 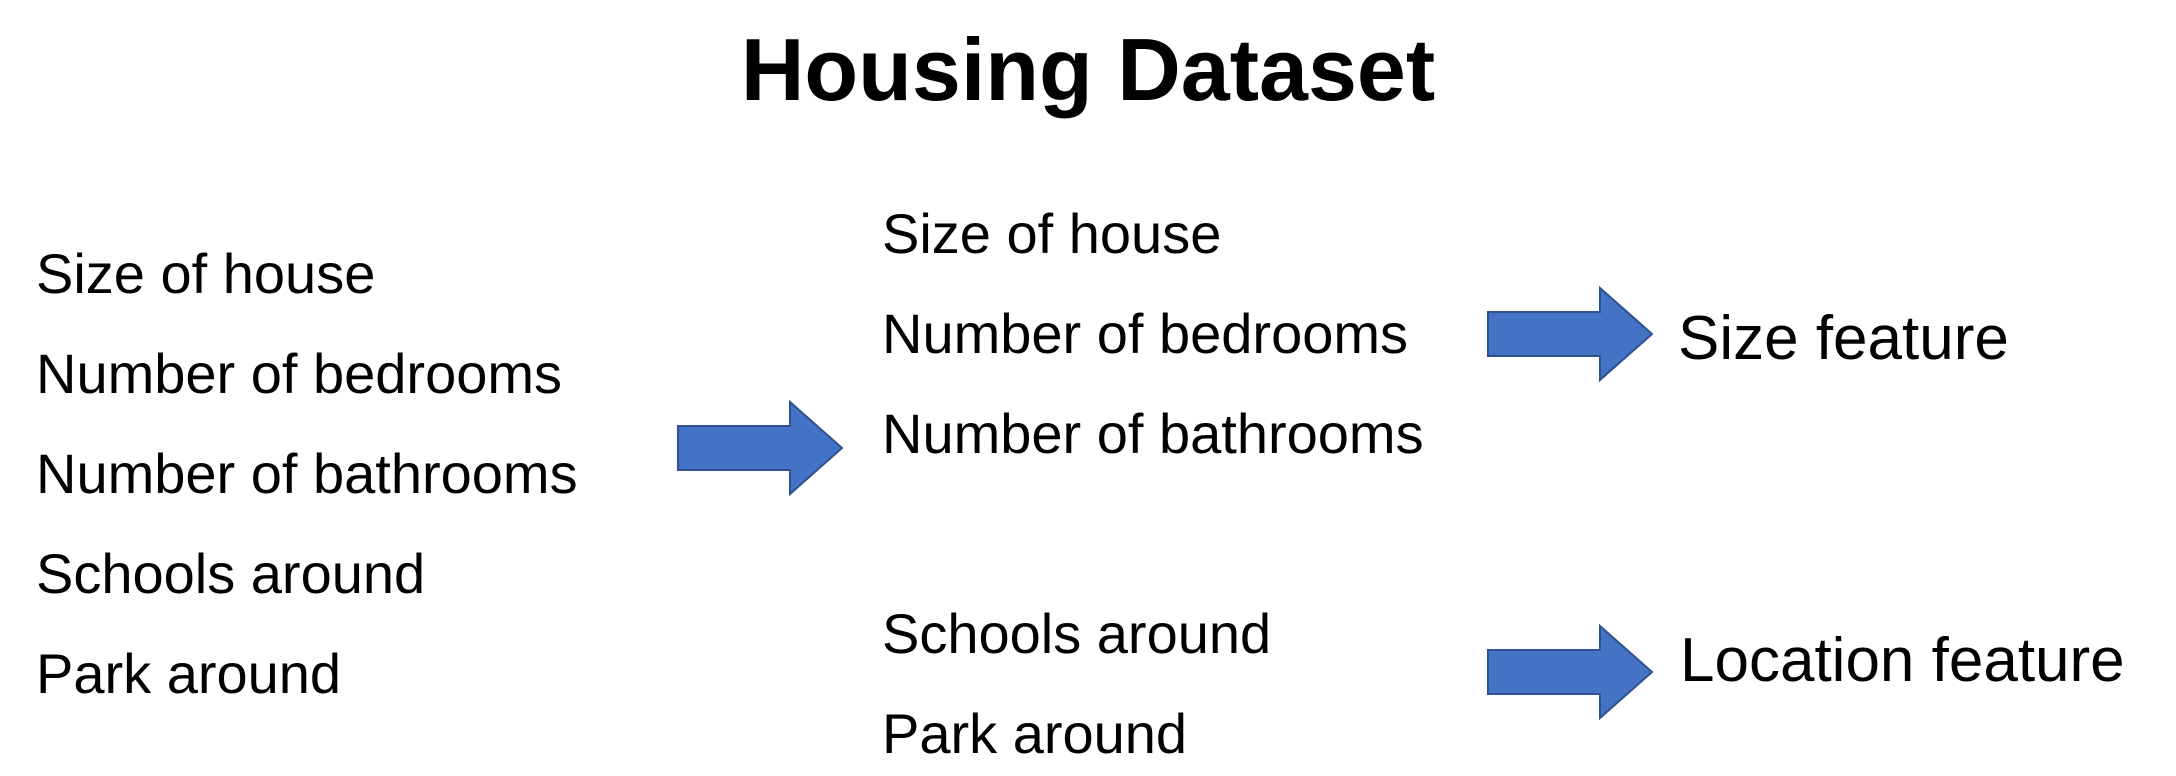 I want to click on size-feature-label: Size feature, so click(x=1843, y=338).